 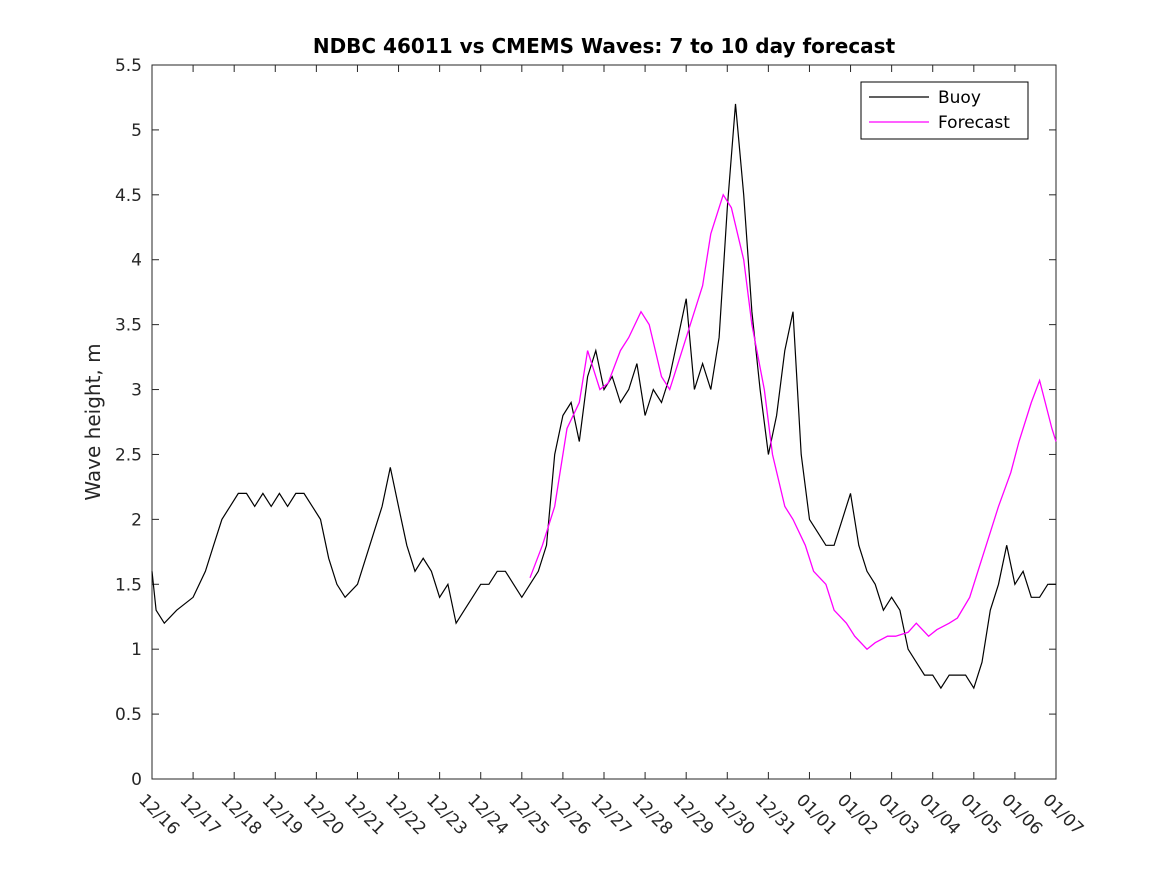 I want to click on x-tick-label: 12/27, so click(x=610, y=814).